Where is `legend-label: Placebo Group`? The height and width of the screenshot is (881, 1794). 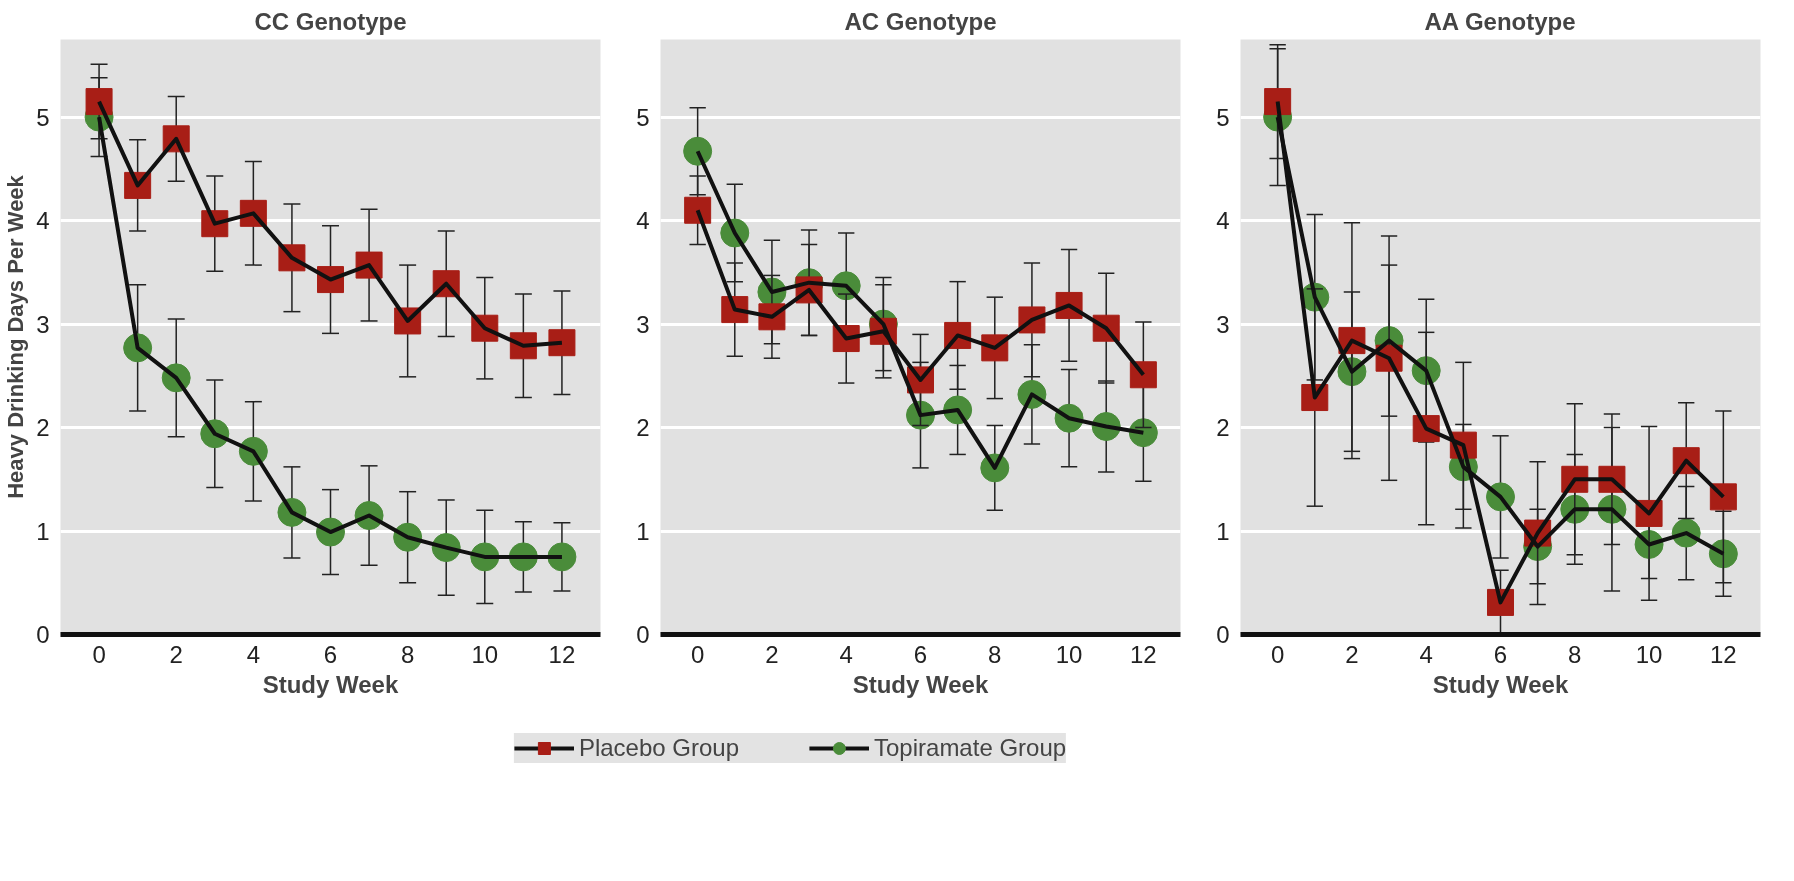 legend-label: Placebo Group is located at coordinates (659, 747).